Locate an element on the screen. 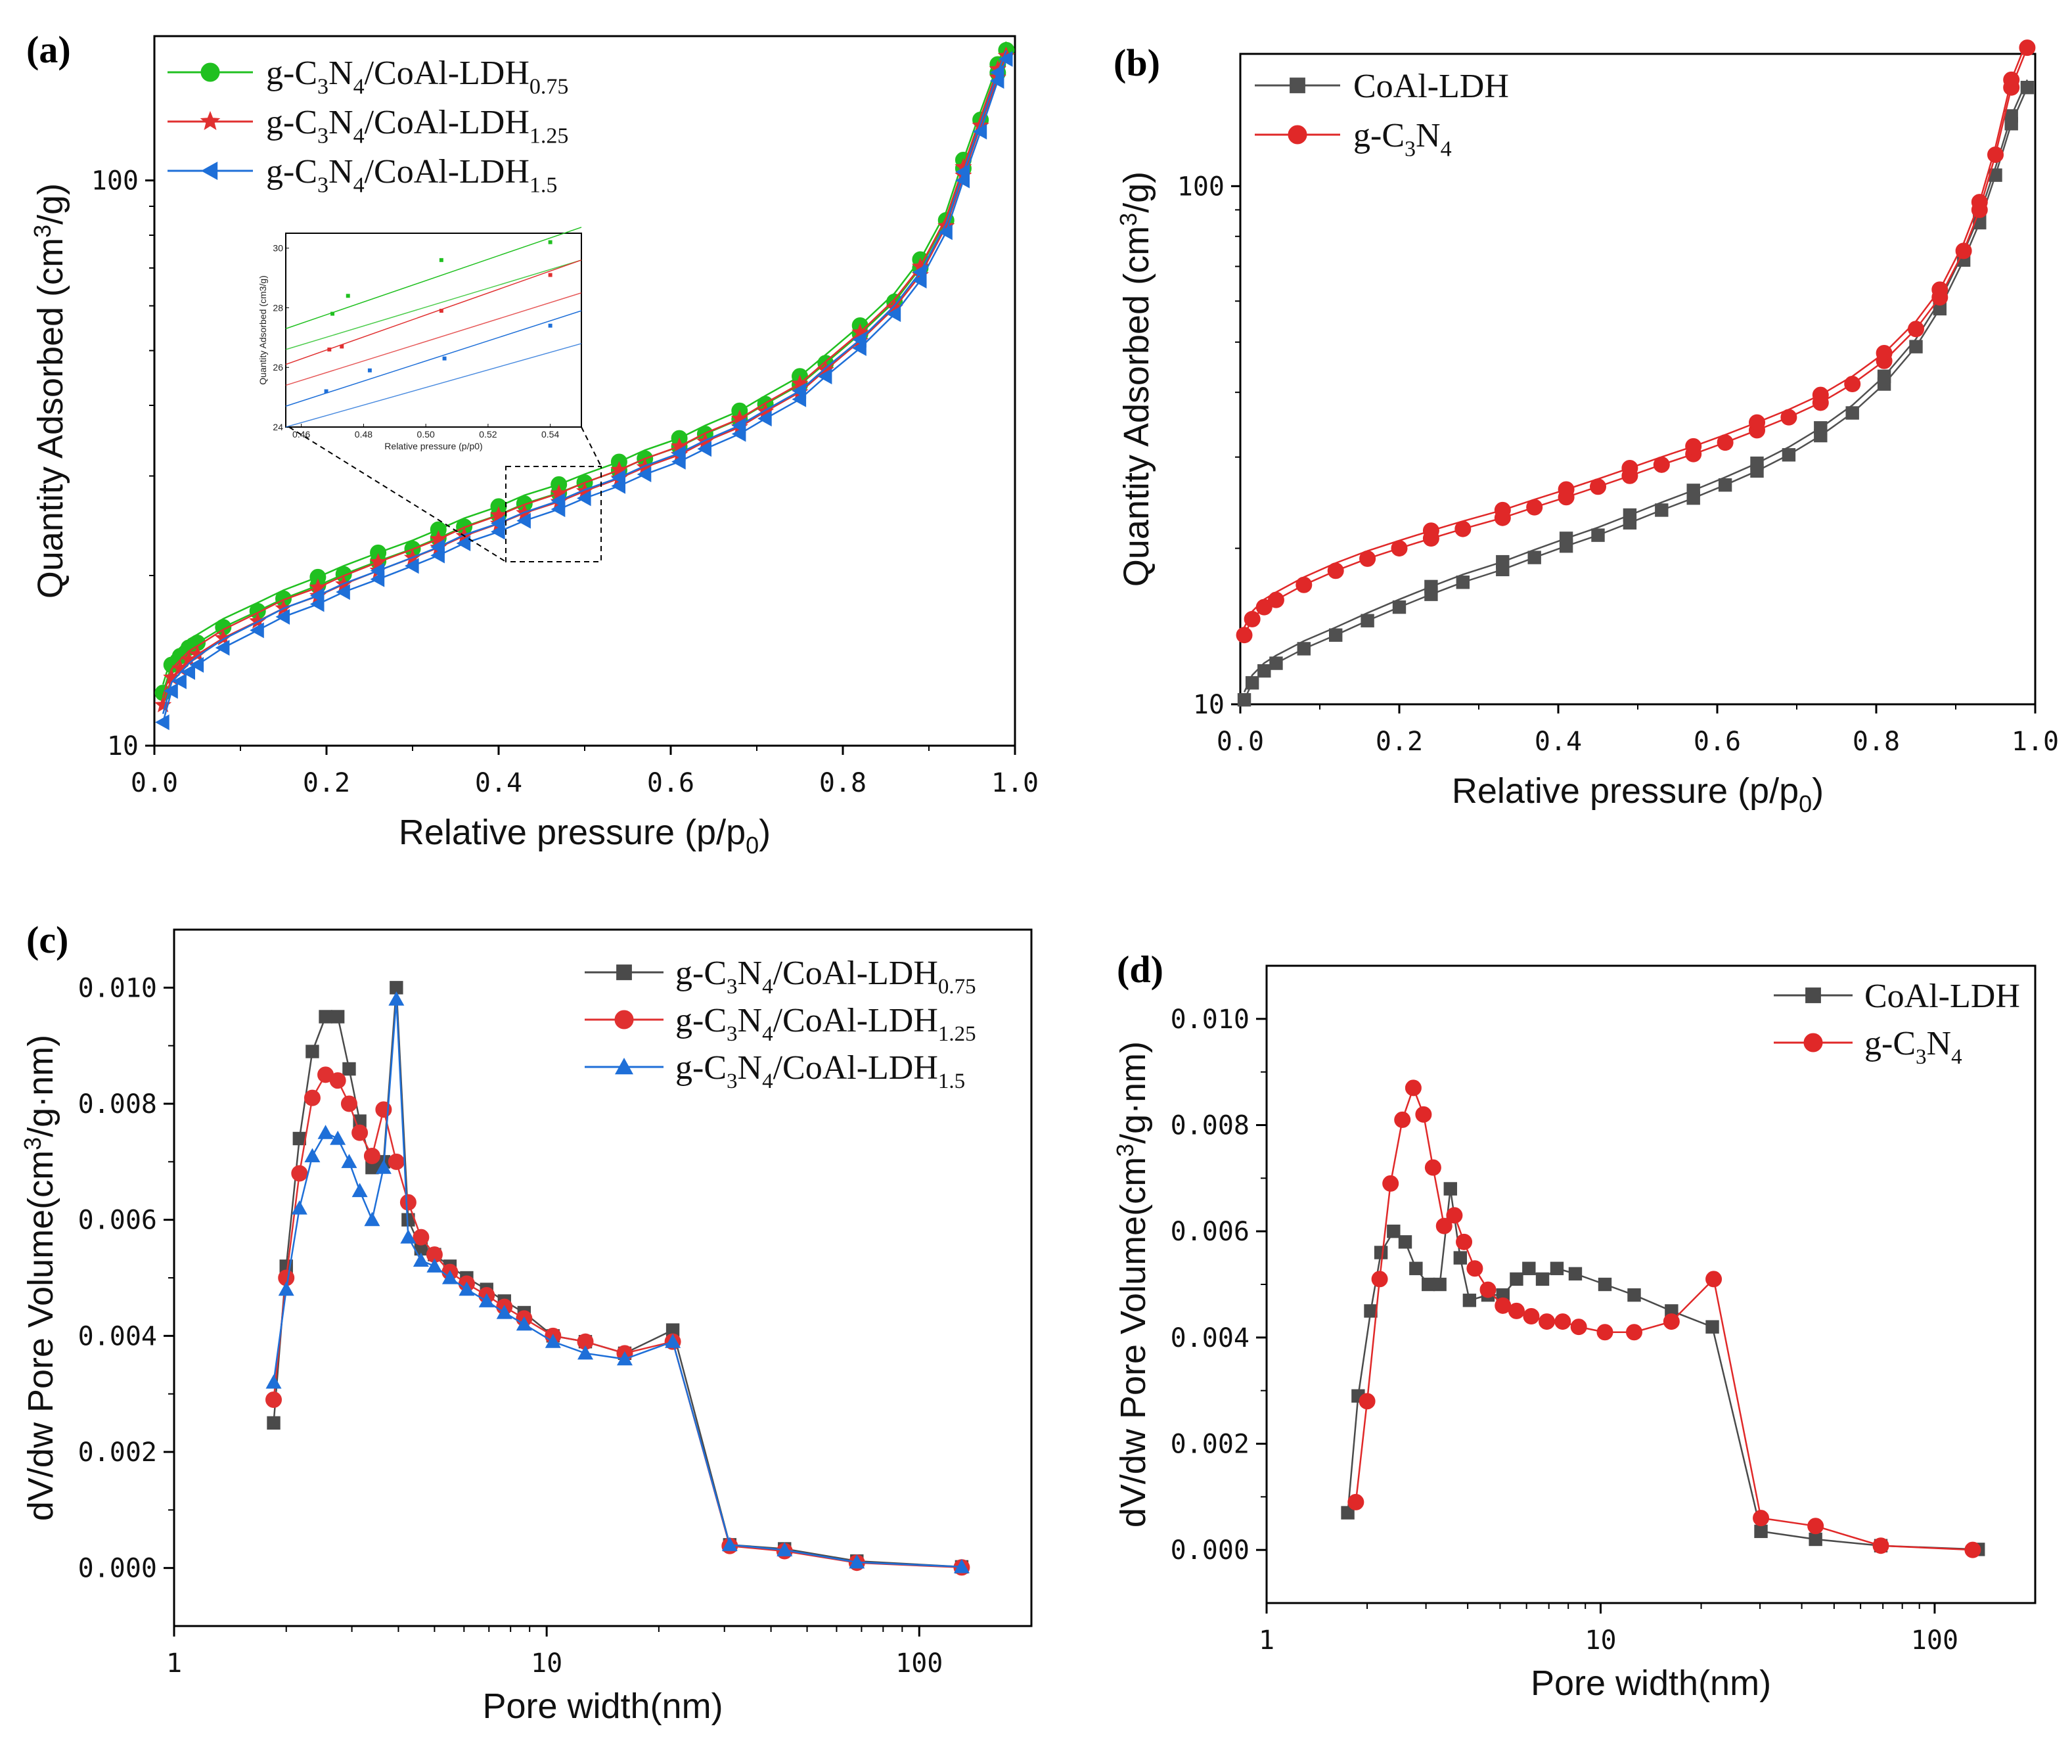  x-tick-label: 0.8 is located at coordinates (1876, 742).